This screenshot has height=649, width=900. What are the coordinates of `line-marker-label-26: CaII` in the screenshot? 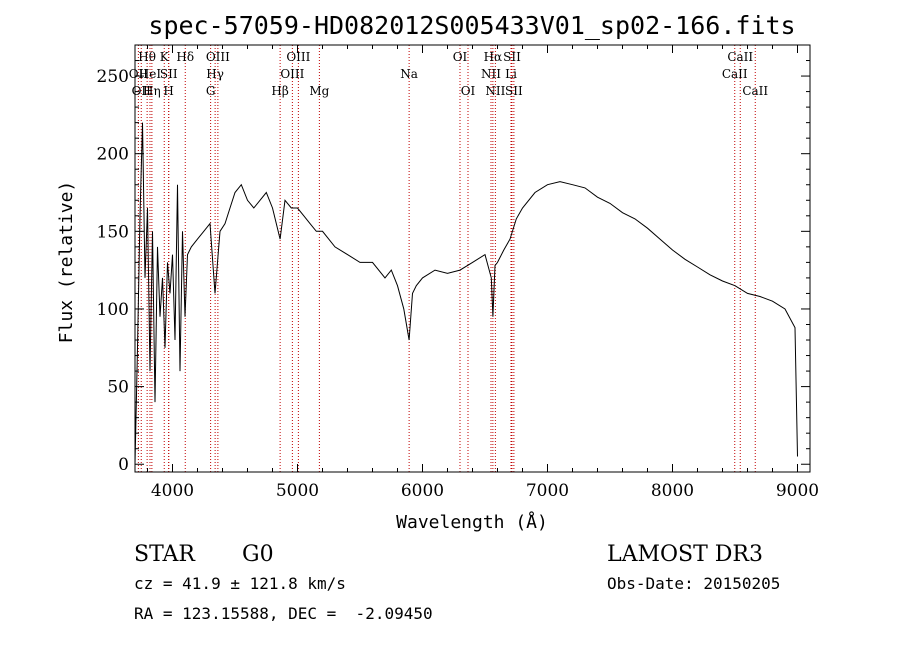 It's located at (735, 74).